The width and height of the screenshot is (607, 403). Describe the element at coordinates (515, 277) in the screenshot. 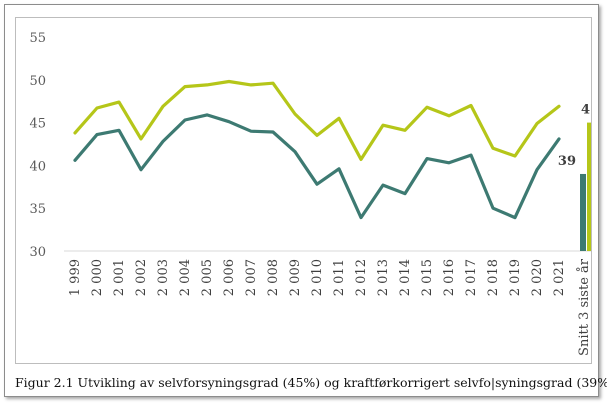

I see `x-tick-label: 2 019` at that location.